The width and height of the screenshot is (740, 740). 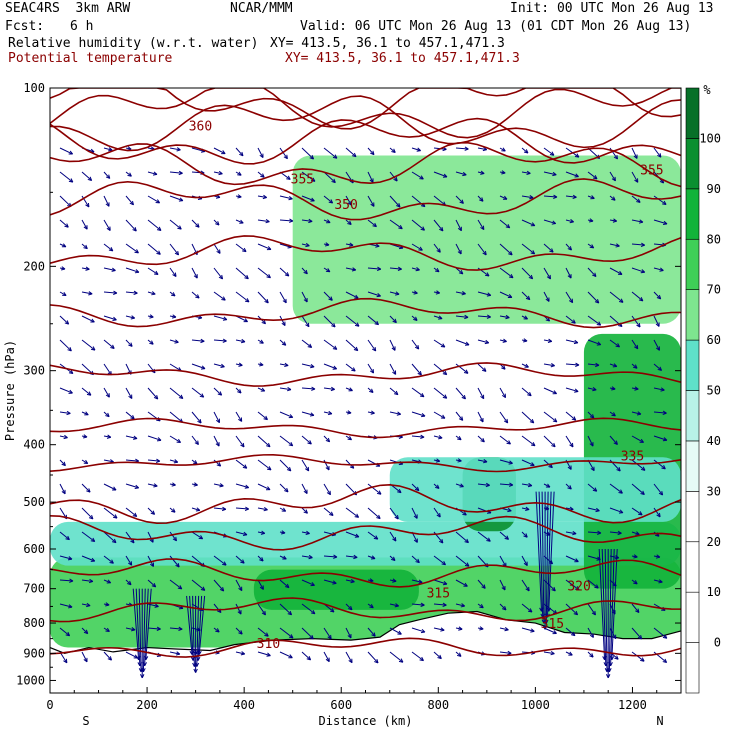 I want to click on wind-vector-331-head, so click(x=395, y=179).